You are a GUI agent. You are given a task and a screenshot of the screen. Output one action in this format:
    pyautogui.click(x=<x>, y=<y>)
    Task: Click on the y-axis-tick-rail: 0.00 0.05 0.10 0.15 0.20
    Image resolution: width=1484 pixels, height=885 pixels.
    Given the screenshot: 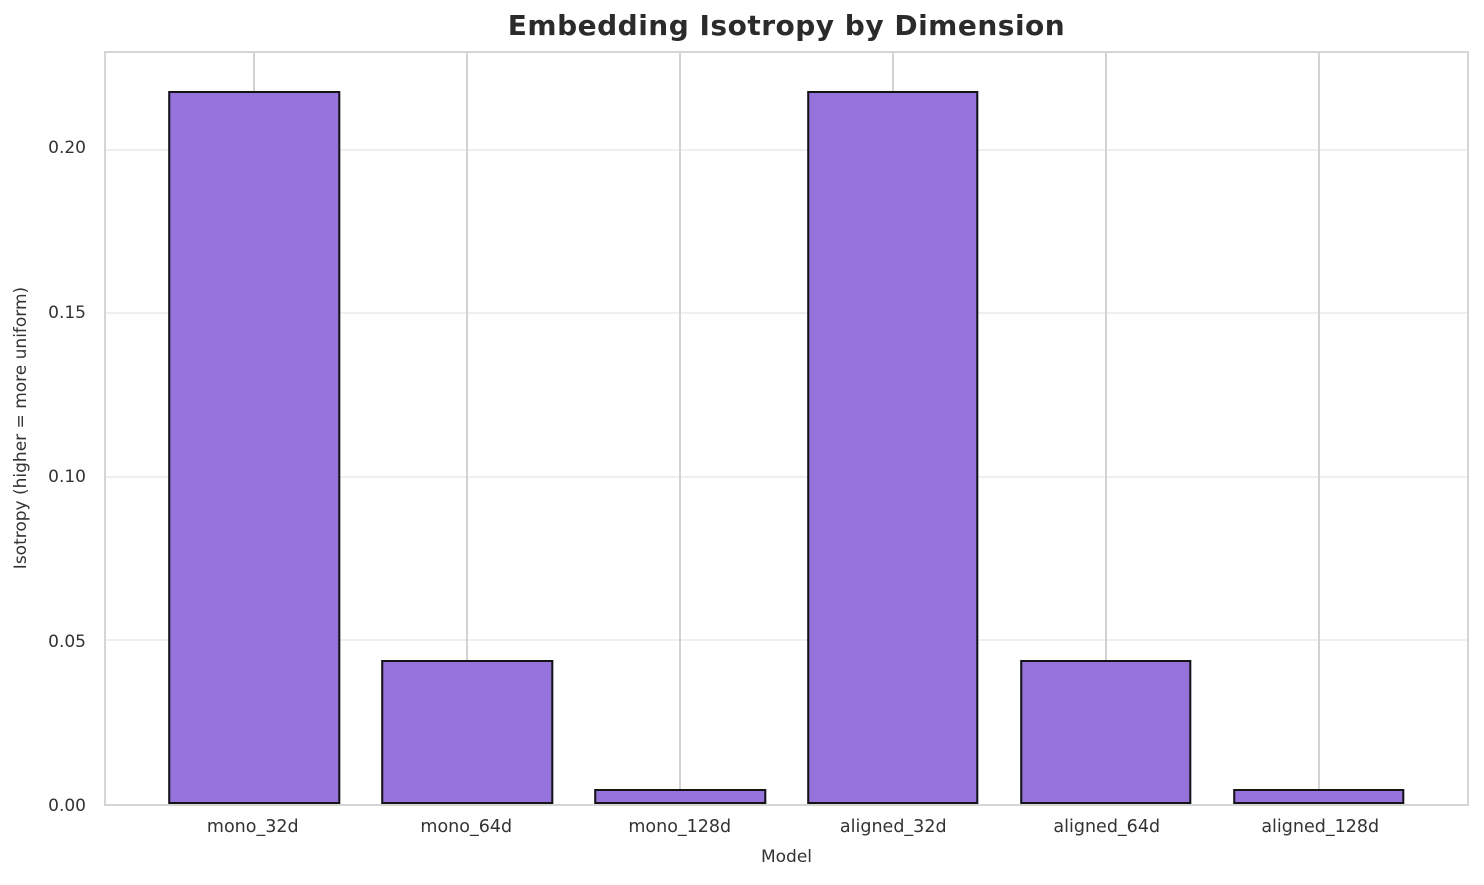 What is the action you would take?
    pyautogui.click(x=47, y=433)
    